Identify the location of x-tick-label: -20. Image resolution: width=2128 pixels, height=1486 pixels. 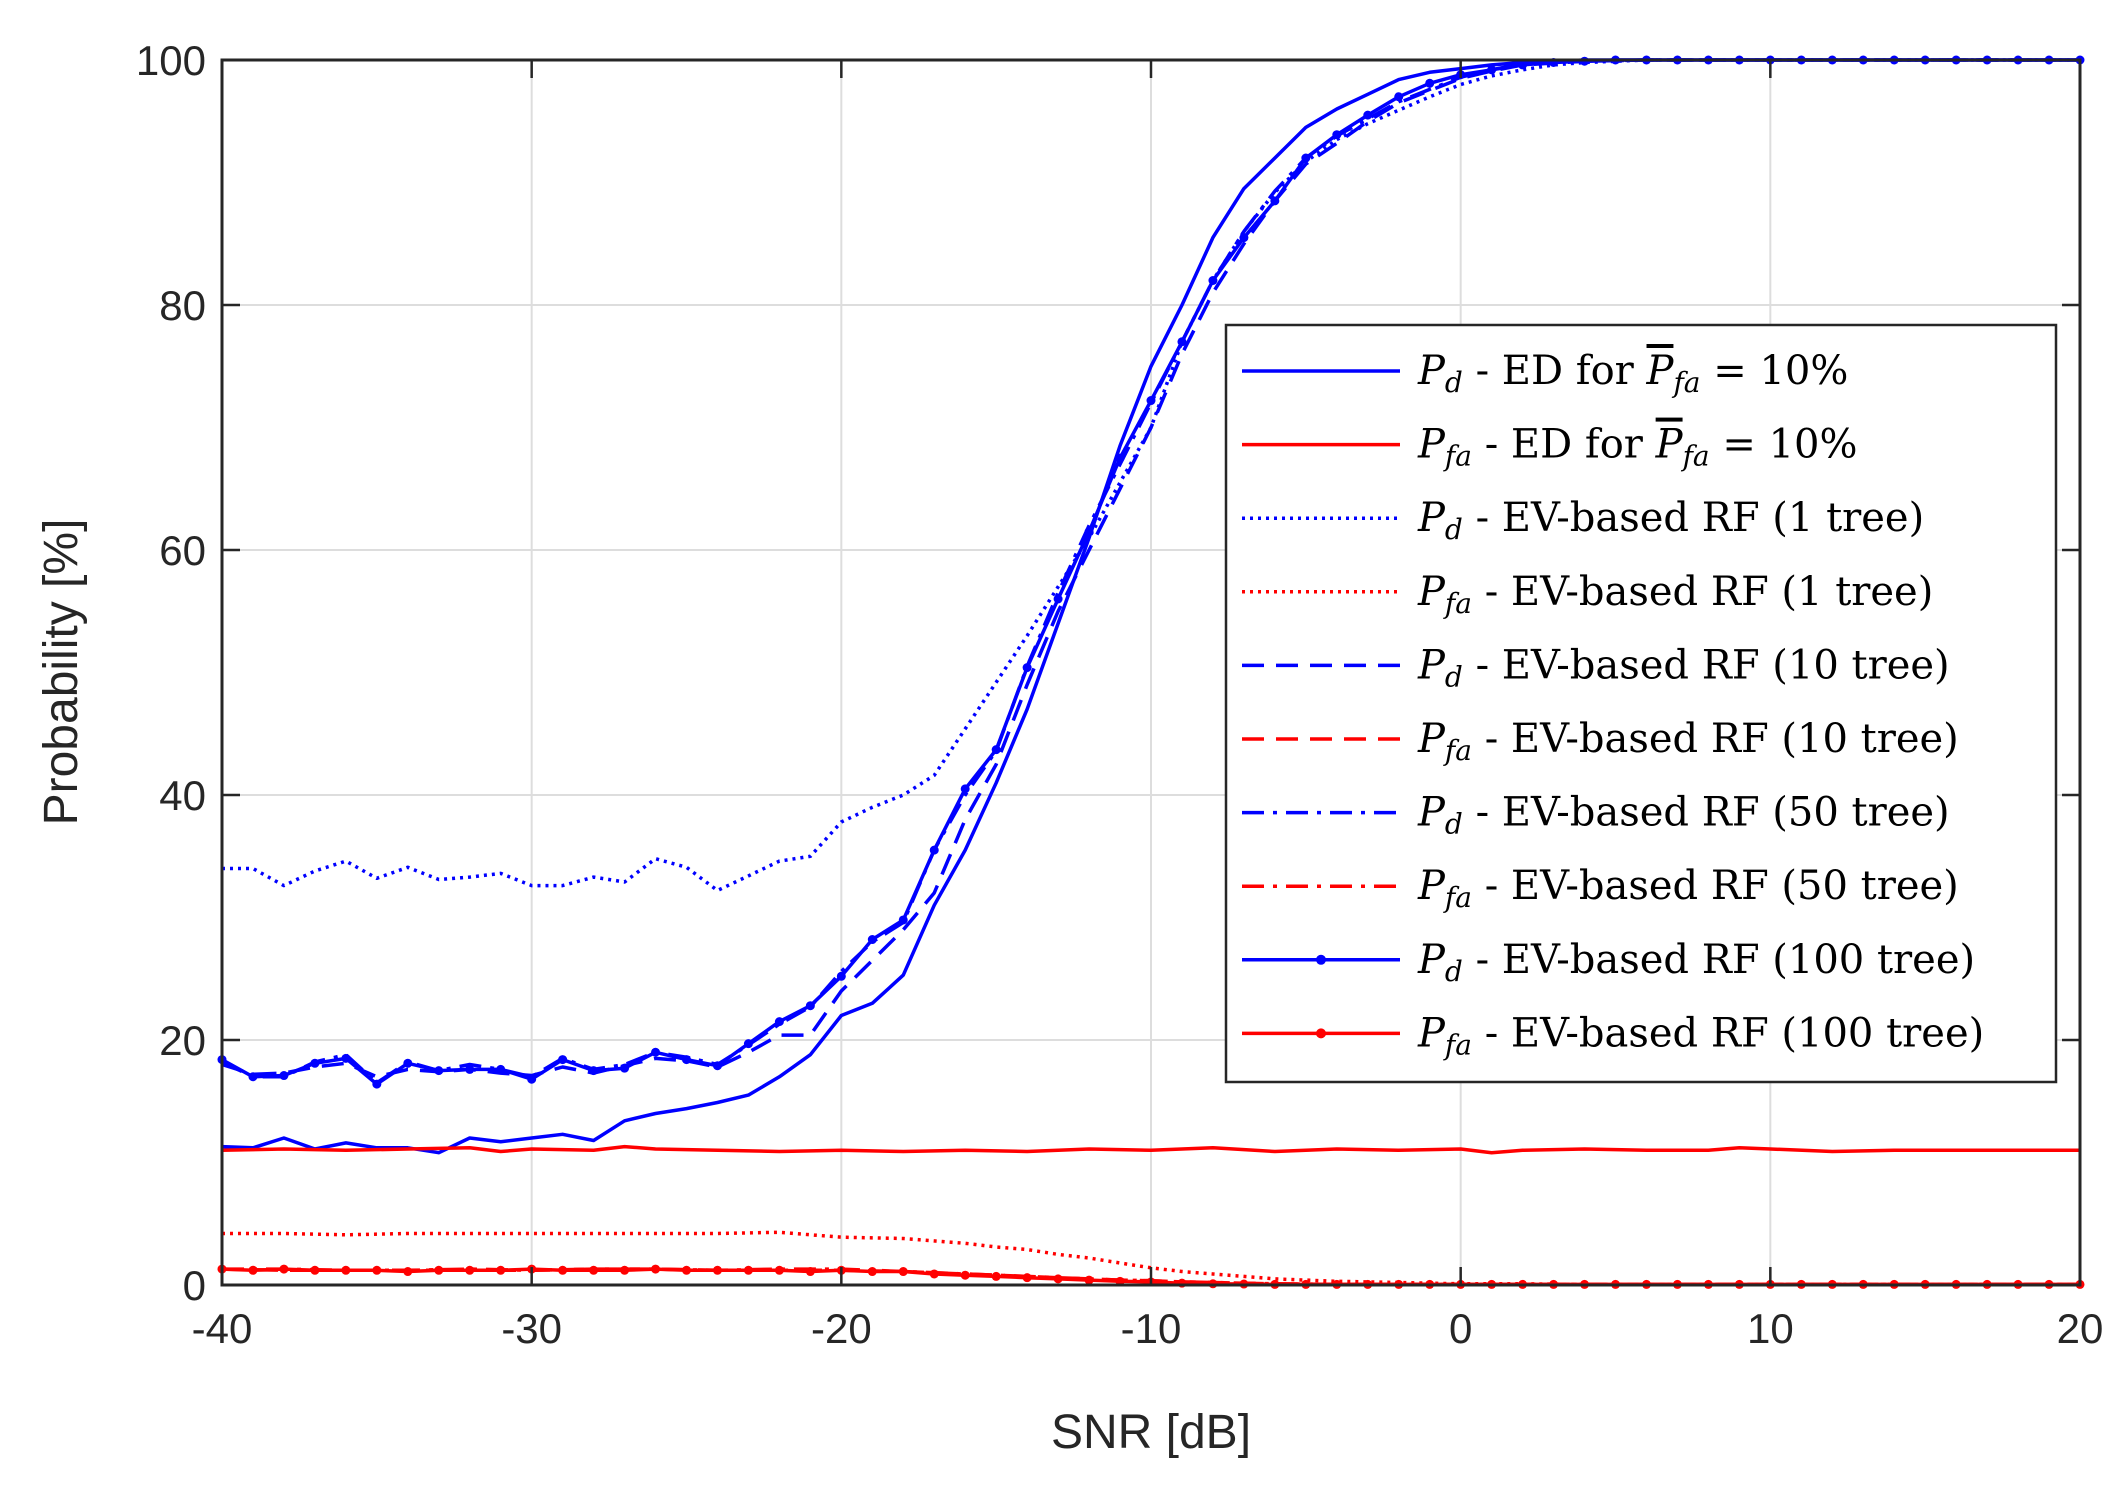
(841, 1328).